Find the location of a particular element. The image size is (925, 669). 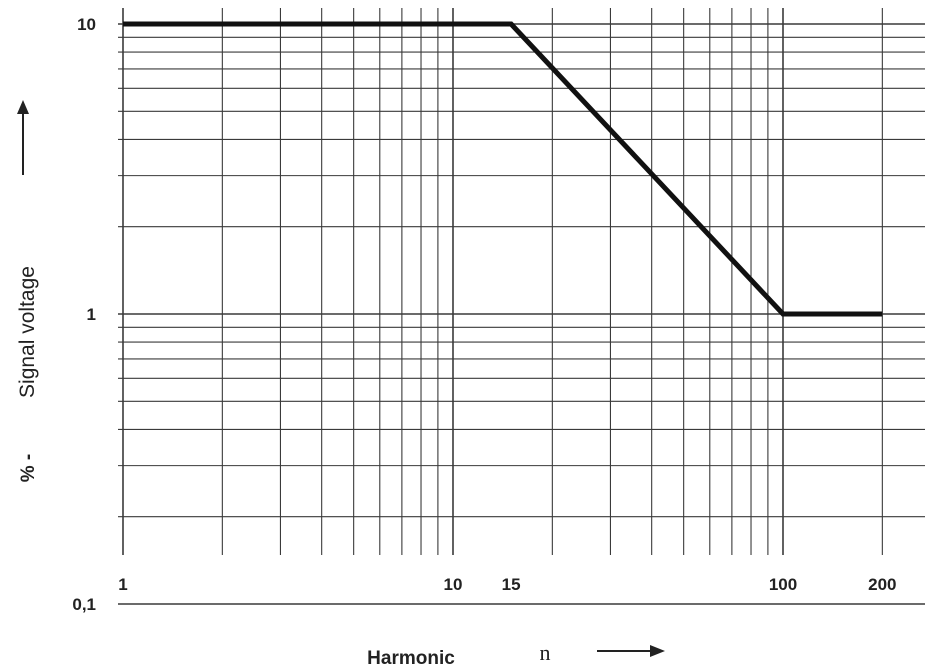

y-tick-label: 0,1 is located at coordinates (84, 604).